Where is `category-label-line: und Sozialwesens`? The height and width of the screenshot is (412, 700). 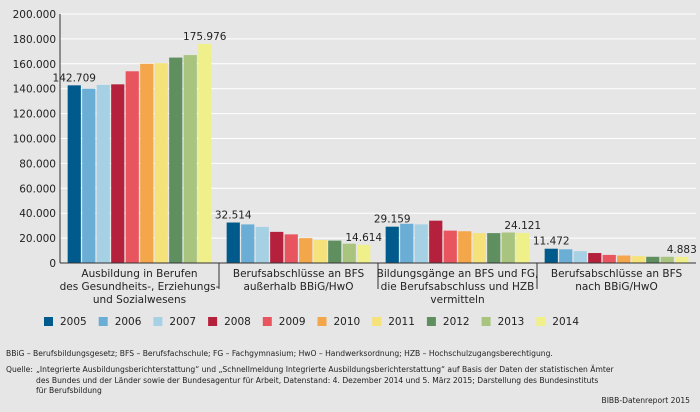 category-label-line: und Sozialwesens is located at coordinates (139, 300).